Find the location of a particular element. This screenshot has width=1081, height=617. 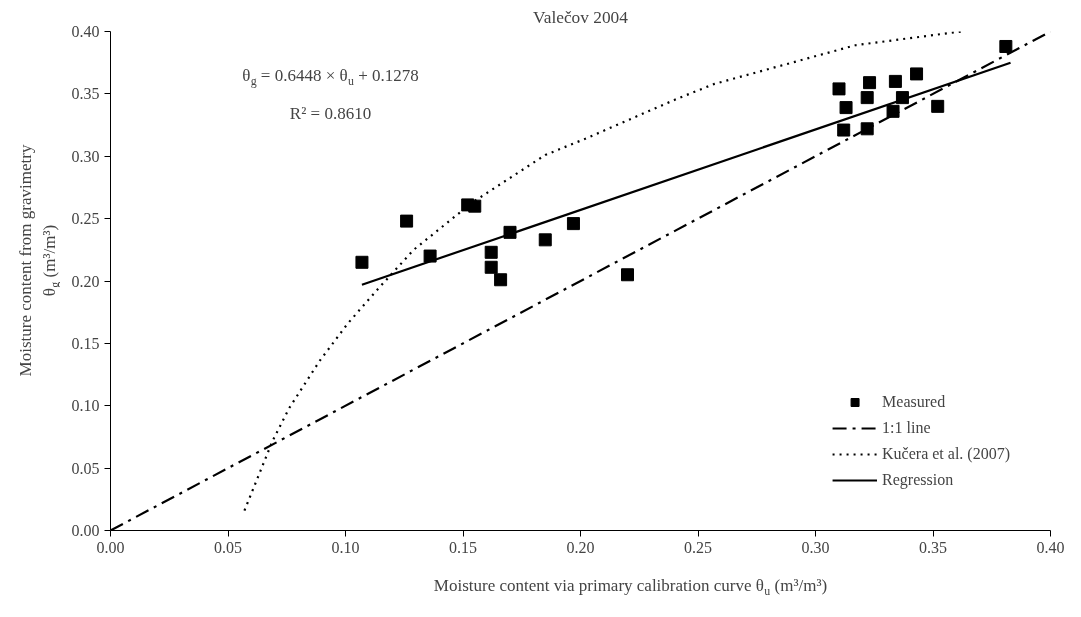

y-tick-label: 0.40 is located at coordinates (85, 31).